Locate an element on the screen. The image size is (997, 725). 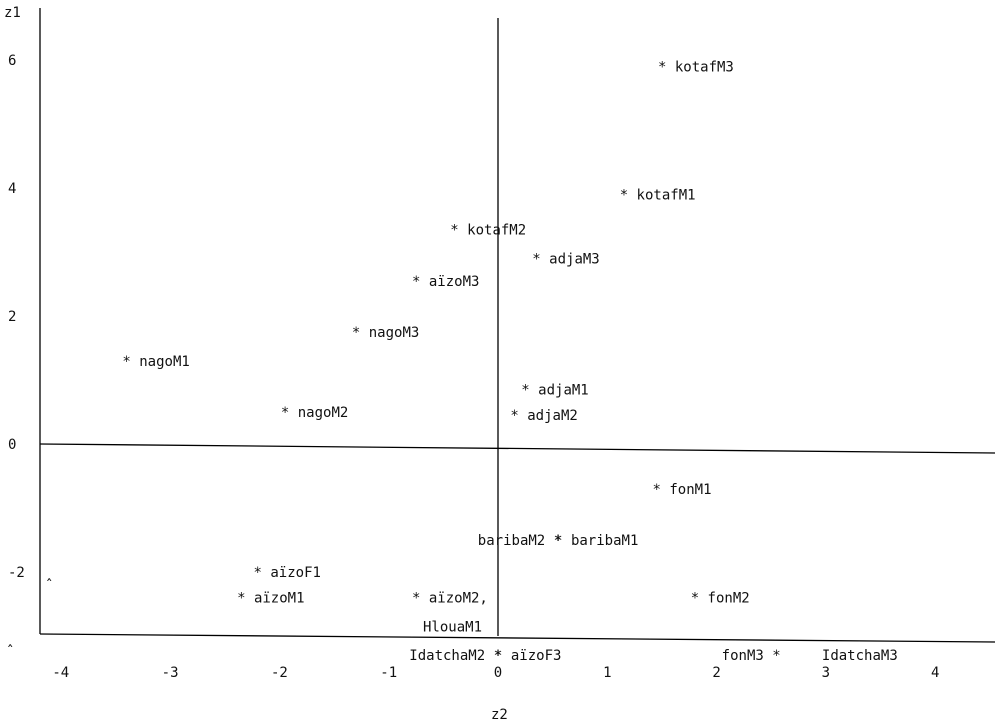
y-tick-label: 6 is located at coordinates (12, 61).